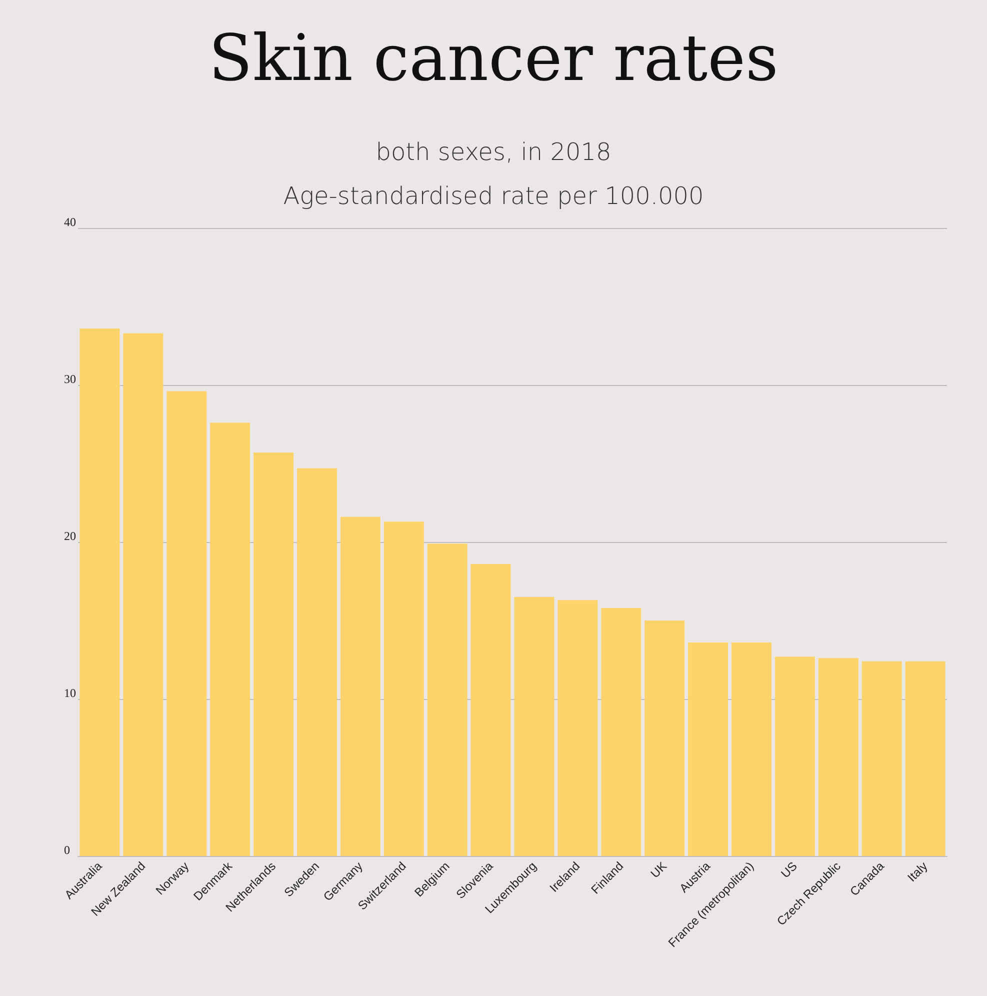  Describe the element at coordinates (493, 59) in the screenshot. I see `chart-title: Skin cancer rates` at that location.